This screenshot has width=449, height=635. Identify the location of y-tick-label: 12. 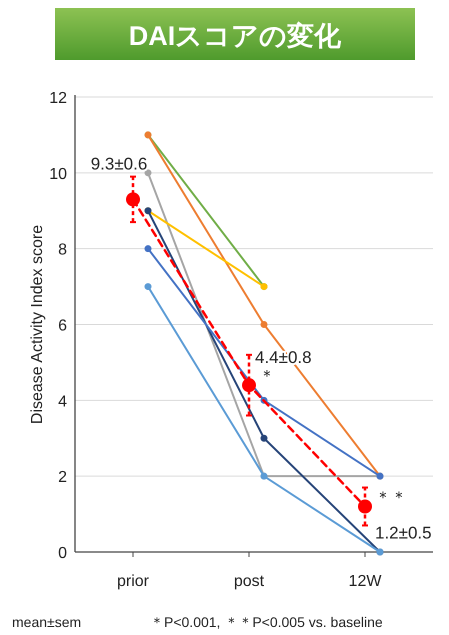
(58, 98).